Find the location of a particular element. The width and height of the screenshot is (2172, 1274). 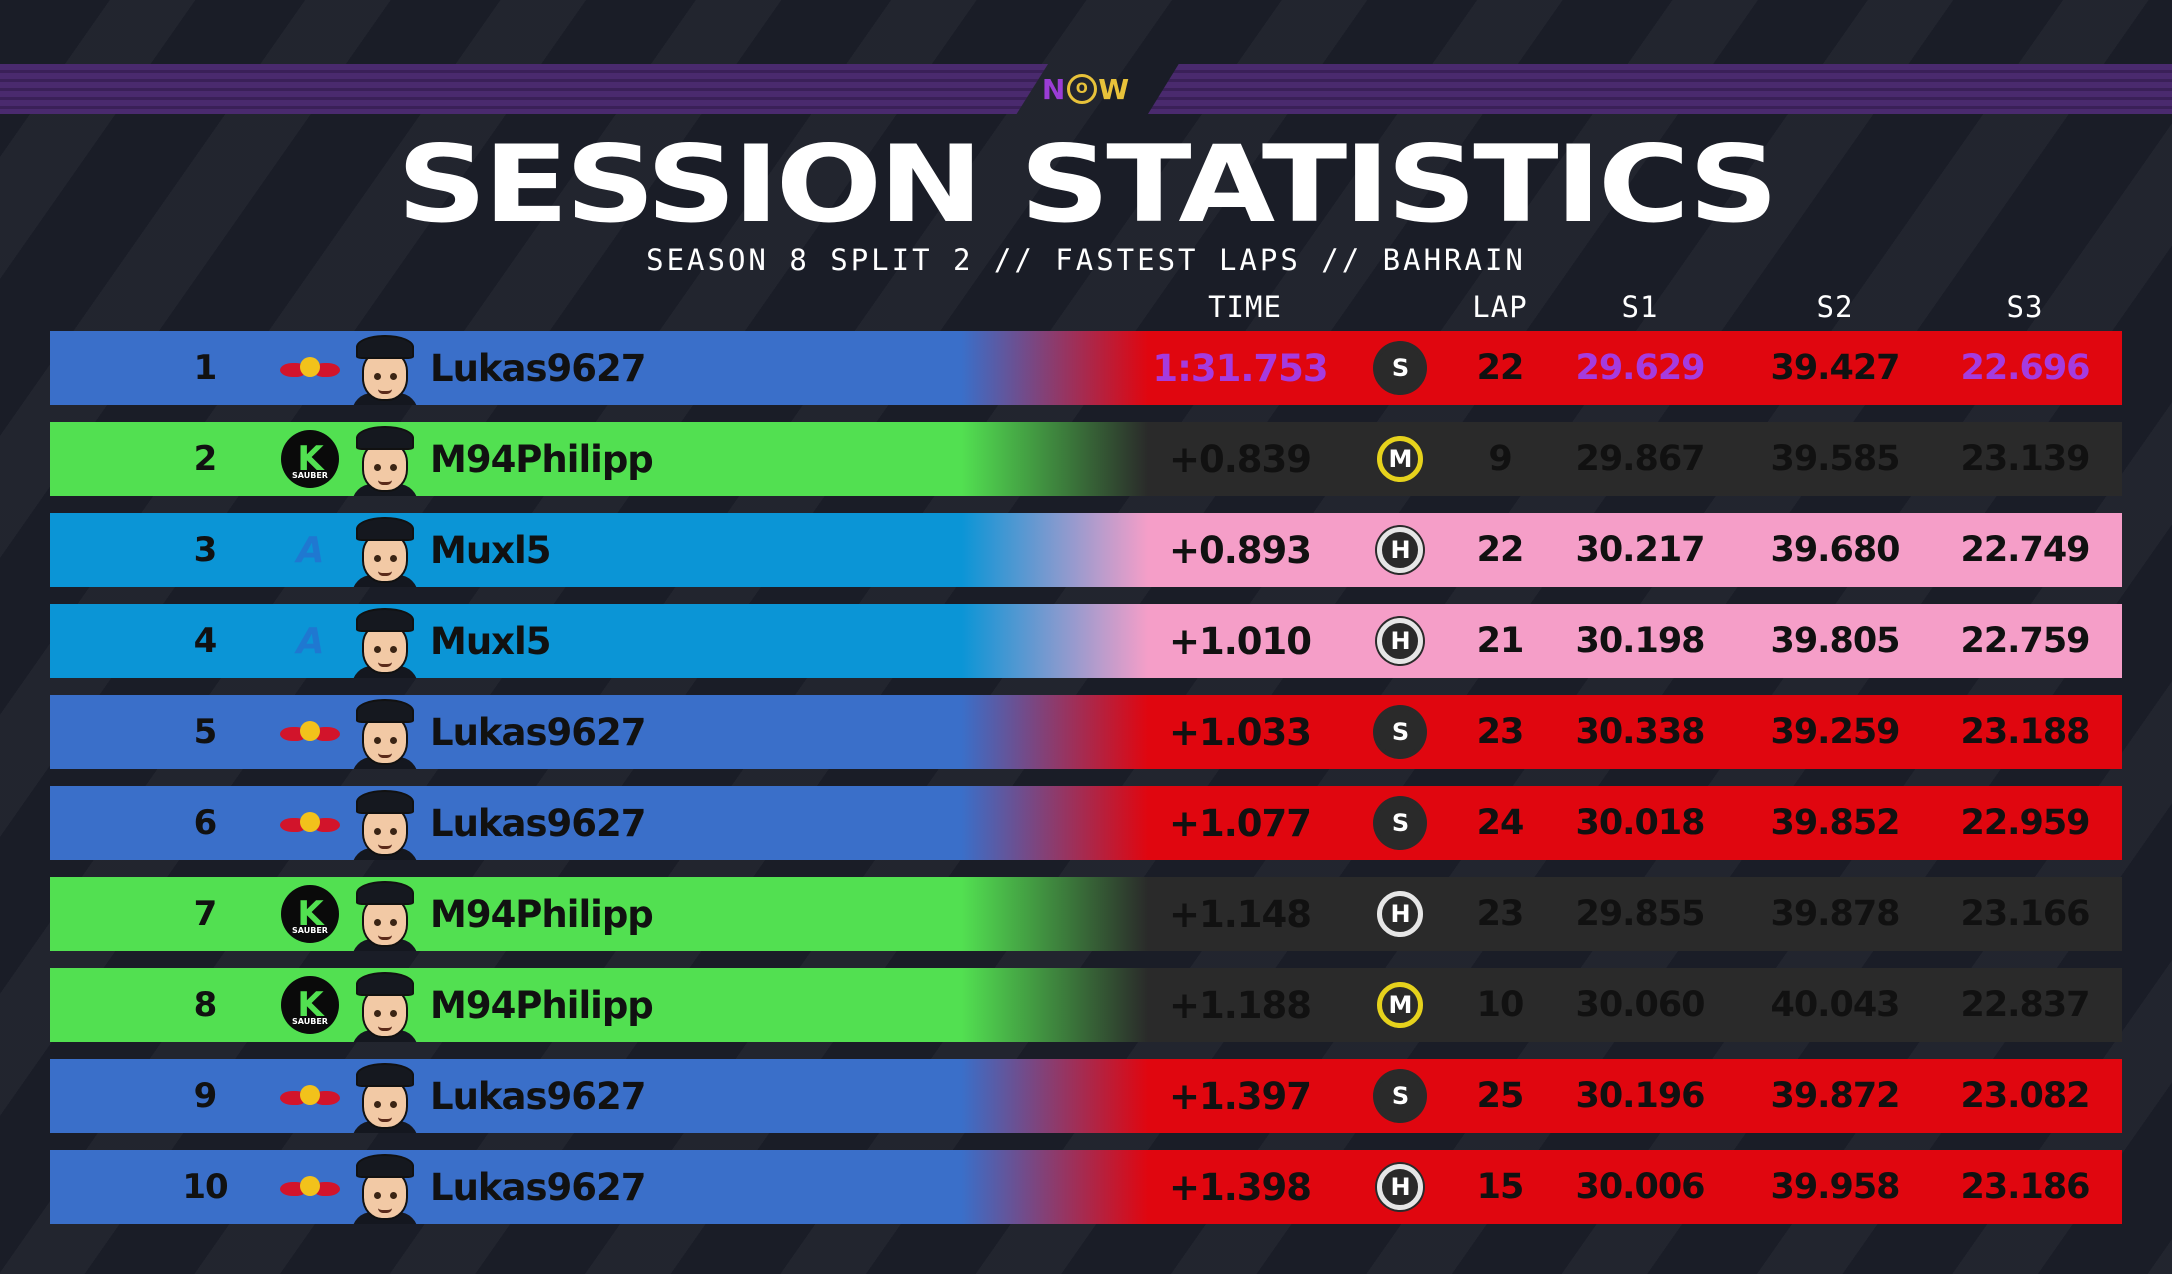

sector-3-time: 23.186 is located at coordinates (2025, 1187).